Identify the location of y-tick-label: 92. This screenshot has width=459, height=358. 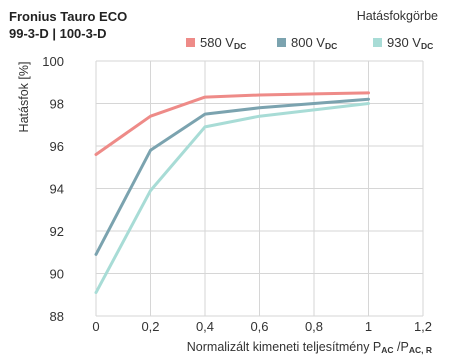
(57, 231).